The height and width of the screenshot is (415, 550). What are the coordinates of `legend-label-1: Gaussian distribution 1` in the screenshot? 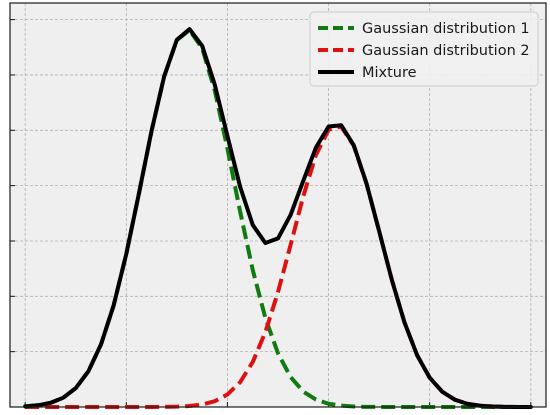 It's located at (446, 29).